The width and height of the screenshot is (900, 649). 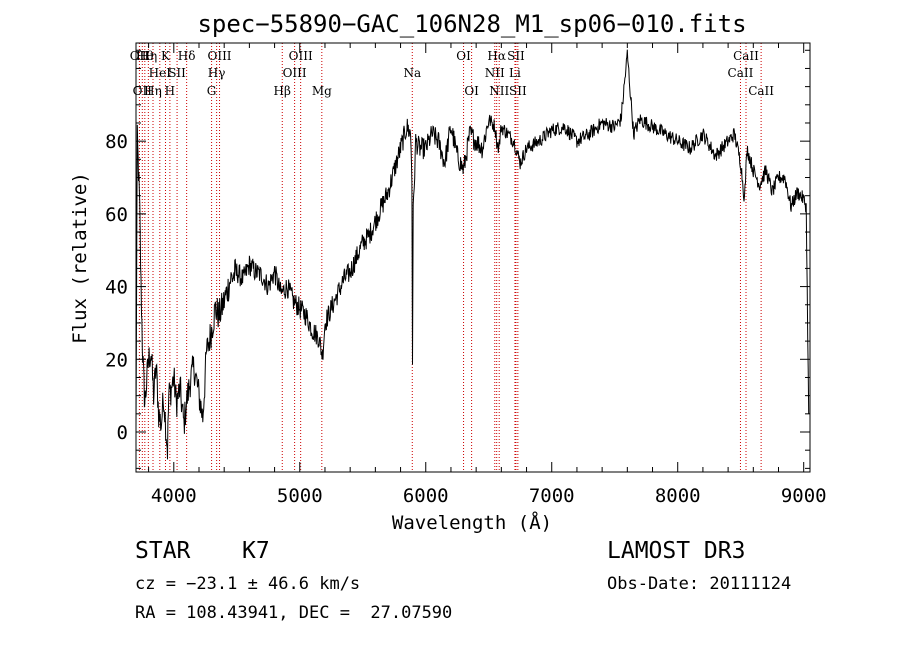 I want to click on line-label: Hδ, so click(x=187, y=56).